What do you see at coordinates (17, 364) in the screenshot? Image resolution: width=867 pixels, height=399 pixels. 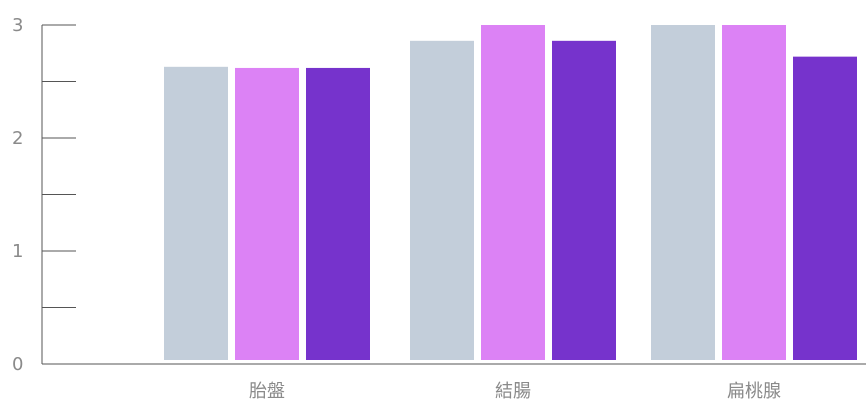 I see `y-tick-label: 0` at bounding box center [17, 364].